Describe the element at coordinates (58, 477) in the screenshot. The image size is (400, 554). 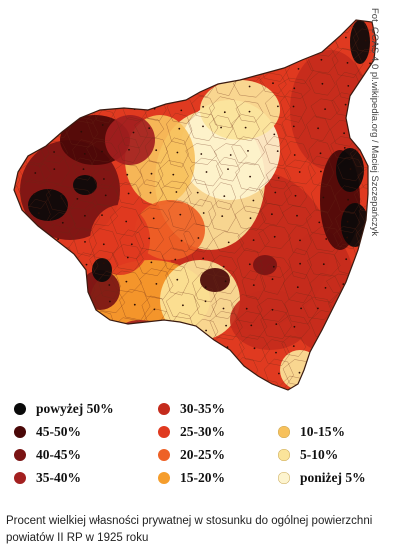
I see `legend-label: 35-40%` at that location.